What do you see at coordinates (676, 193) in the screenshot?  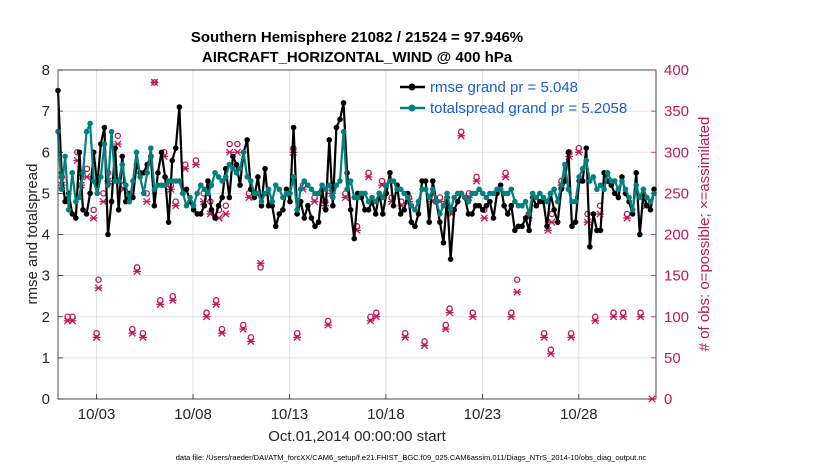 I see `y2-tick-label: 250` at bounding box center [676, 193].